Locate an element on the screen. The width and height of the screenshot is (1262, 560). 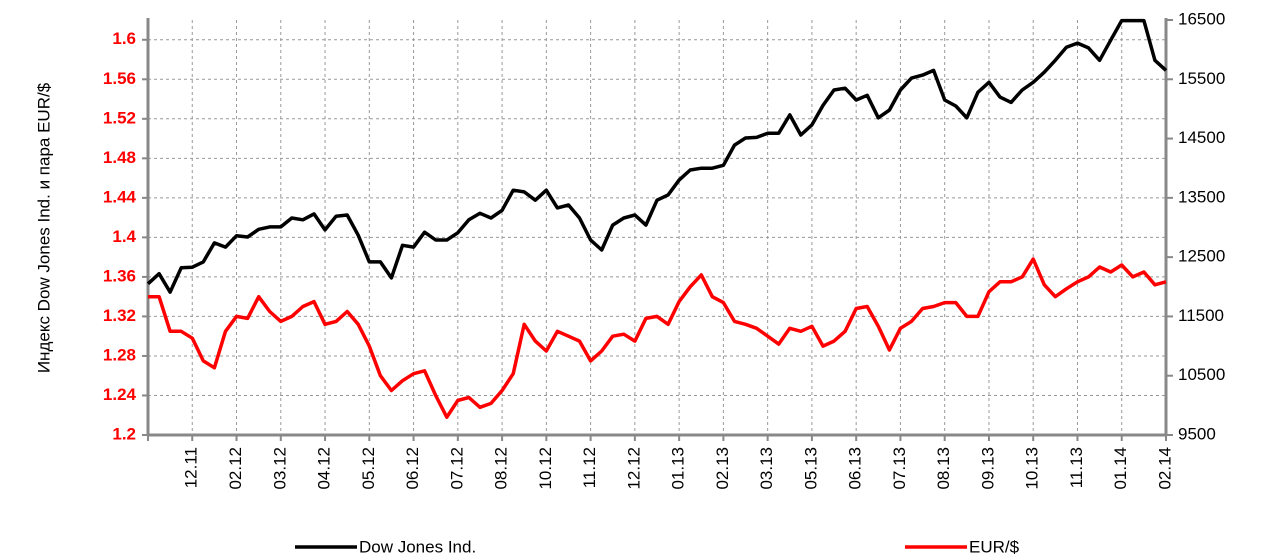
y-tick-label: 1.4 is located at coordinates (124, 236).